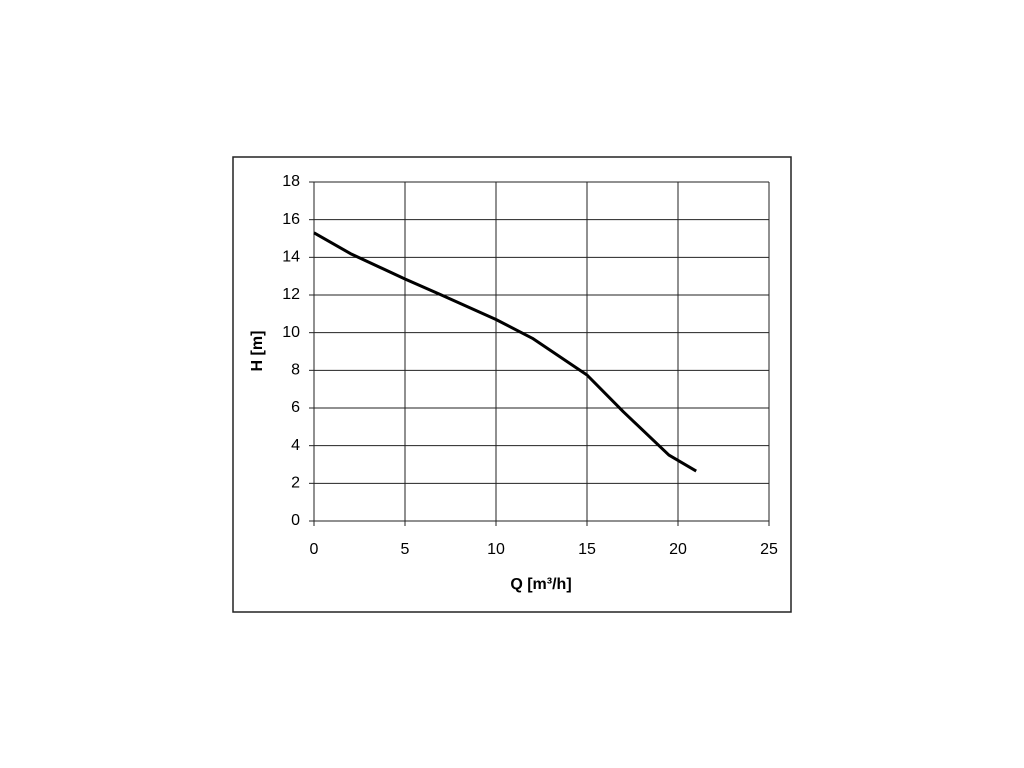 The height and width of the screenshot is (768, 1024). Describe the element at coordinates (295, 445) in the screenshot. I see `y-tick-label: 4` at that location.